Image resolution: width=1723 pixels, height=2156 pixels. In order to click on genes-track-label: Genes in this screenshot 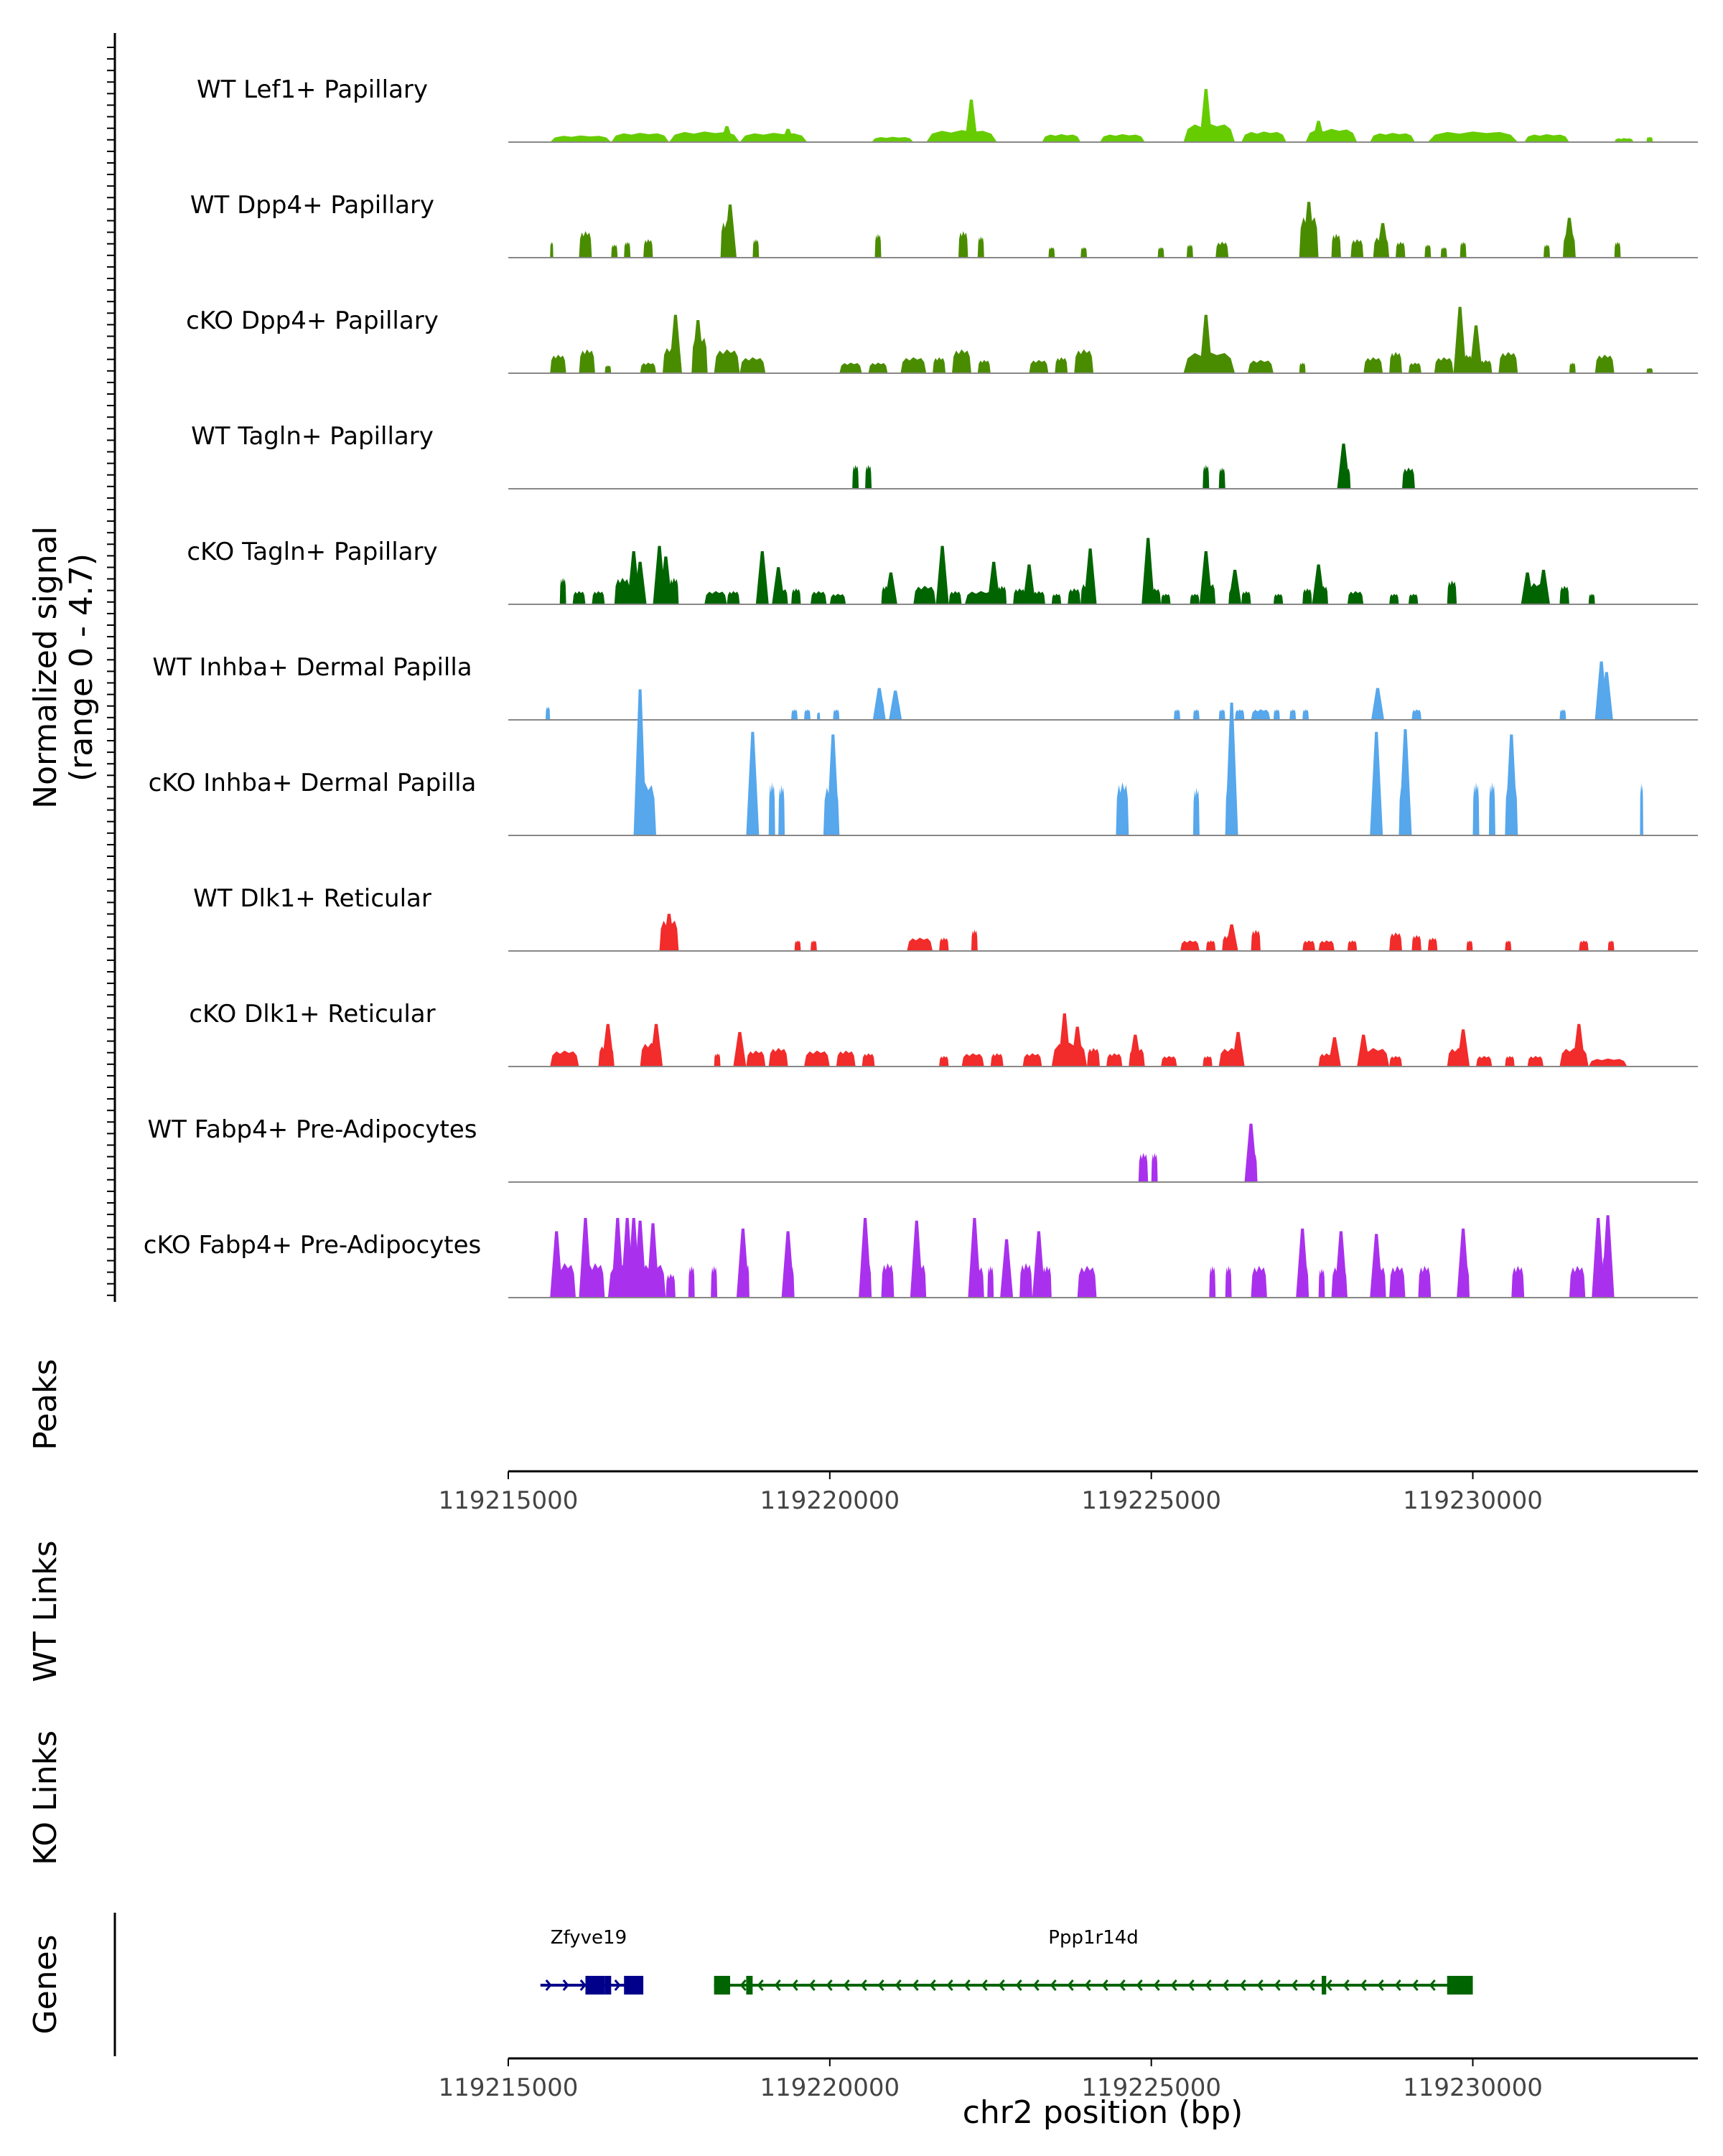, I will do `click(45, 1984)`.